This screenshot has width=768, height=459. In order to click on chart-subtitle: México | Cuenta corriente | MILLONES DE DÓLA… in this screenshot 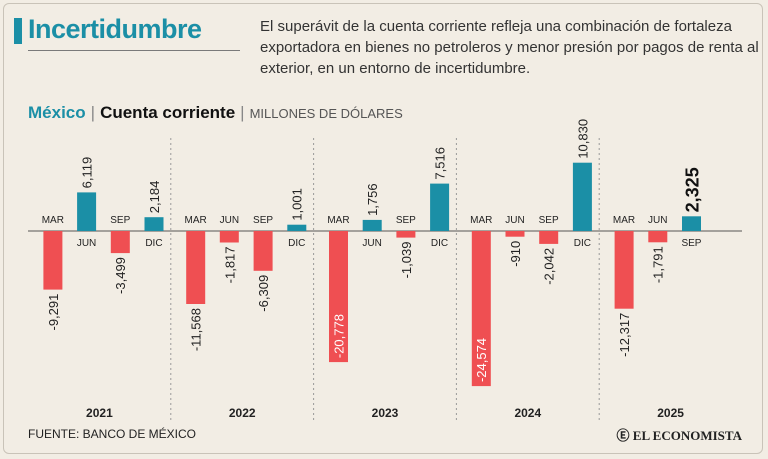, I will do `click(215, 113)`.